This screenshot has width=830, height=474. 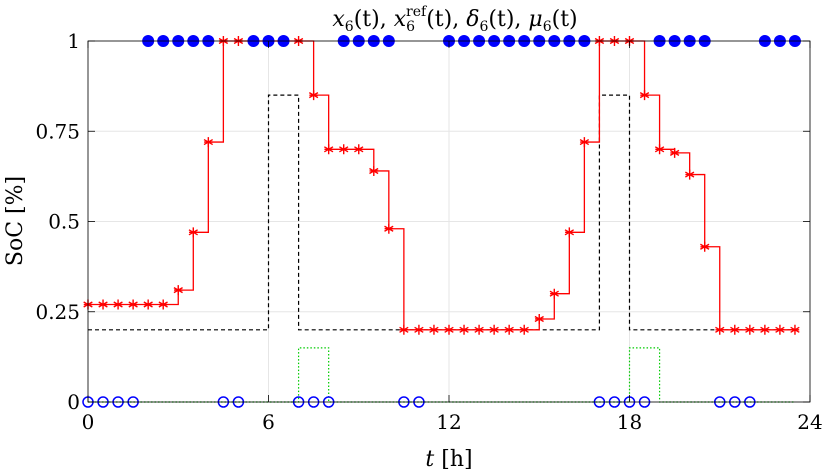 I want to click on y-tick-label: 1, so click(x=73, y=41).